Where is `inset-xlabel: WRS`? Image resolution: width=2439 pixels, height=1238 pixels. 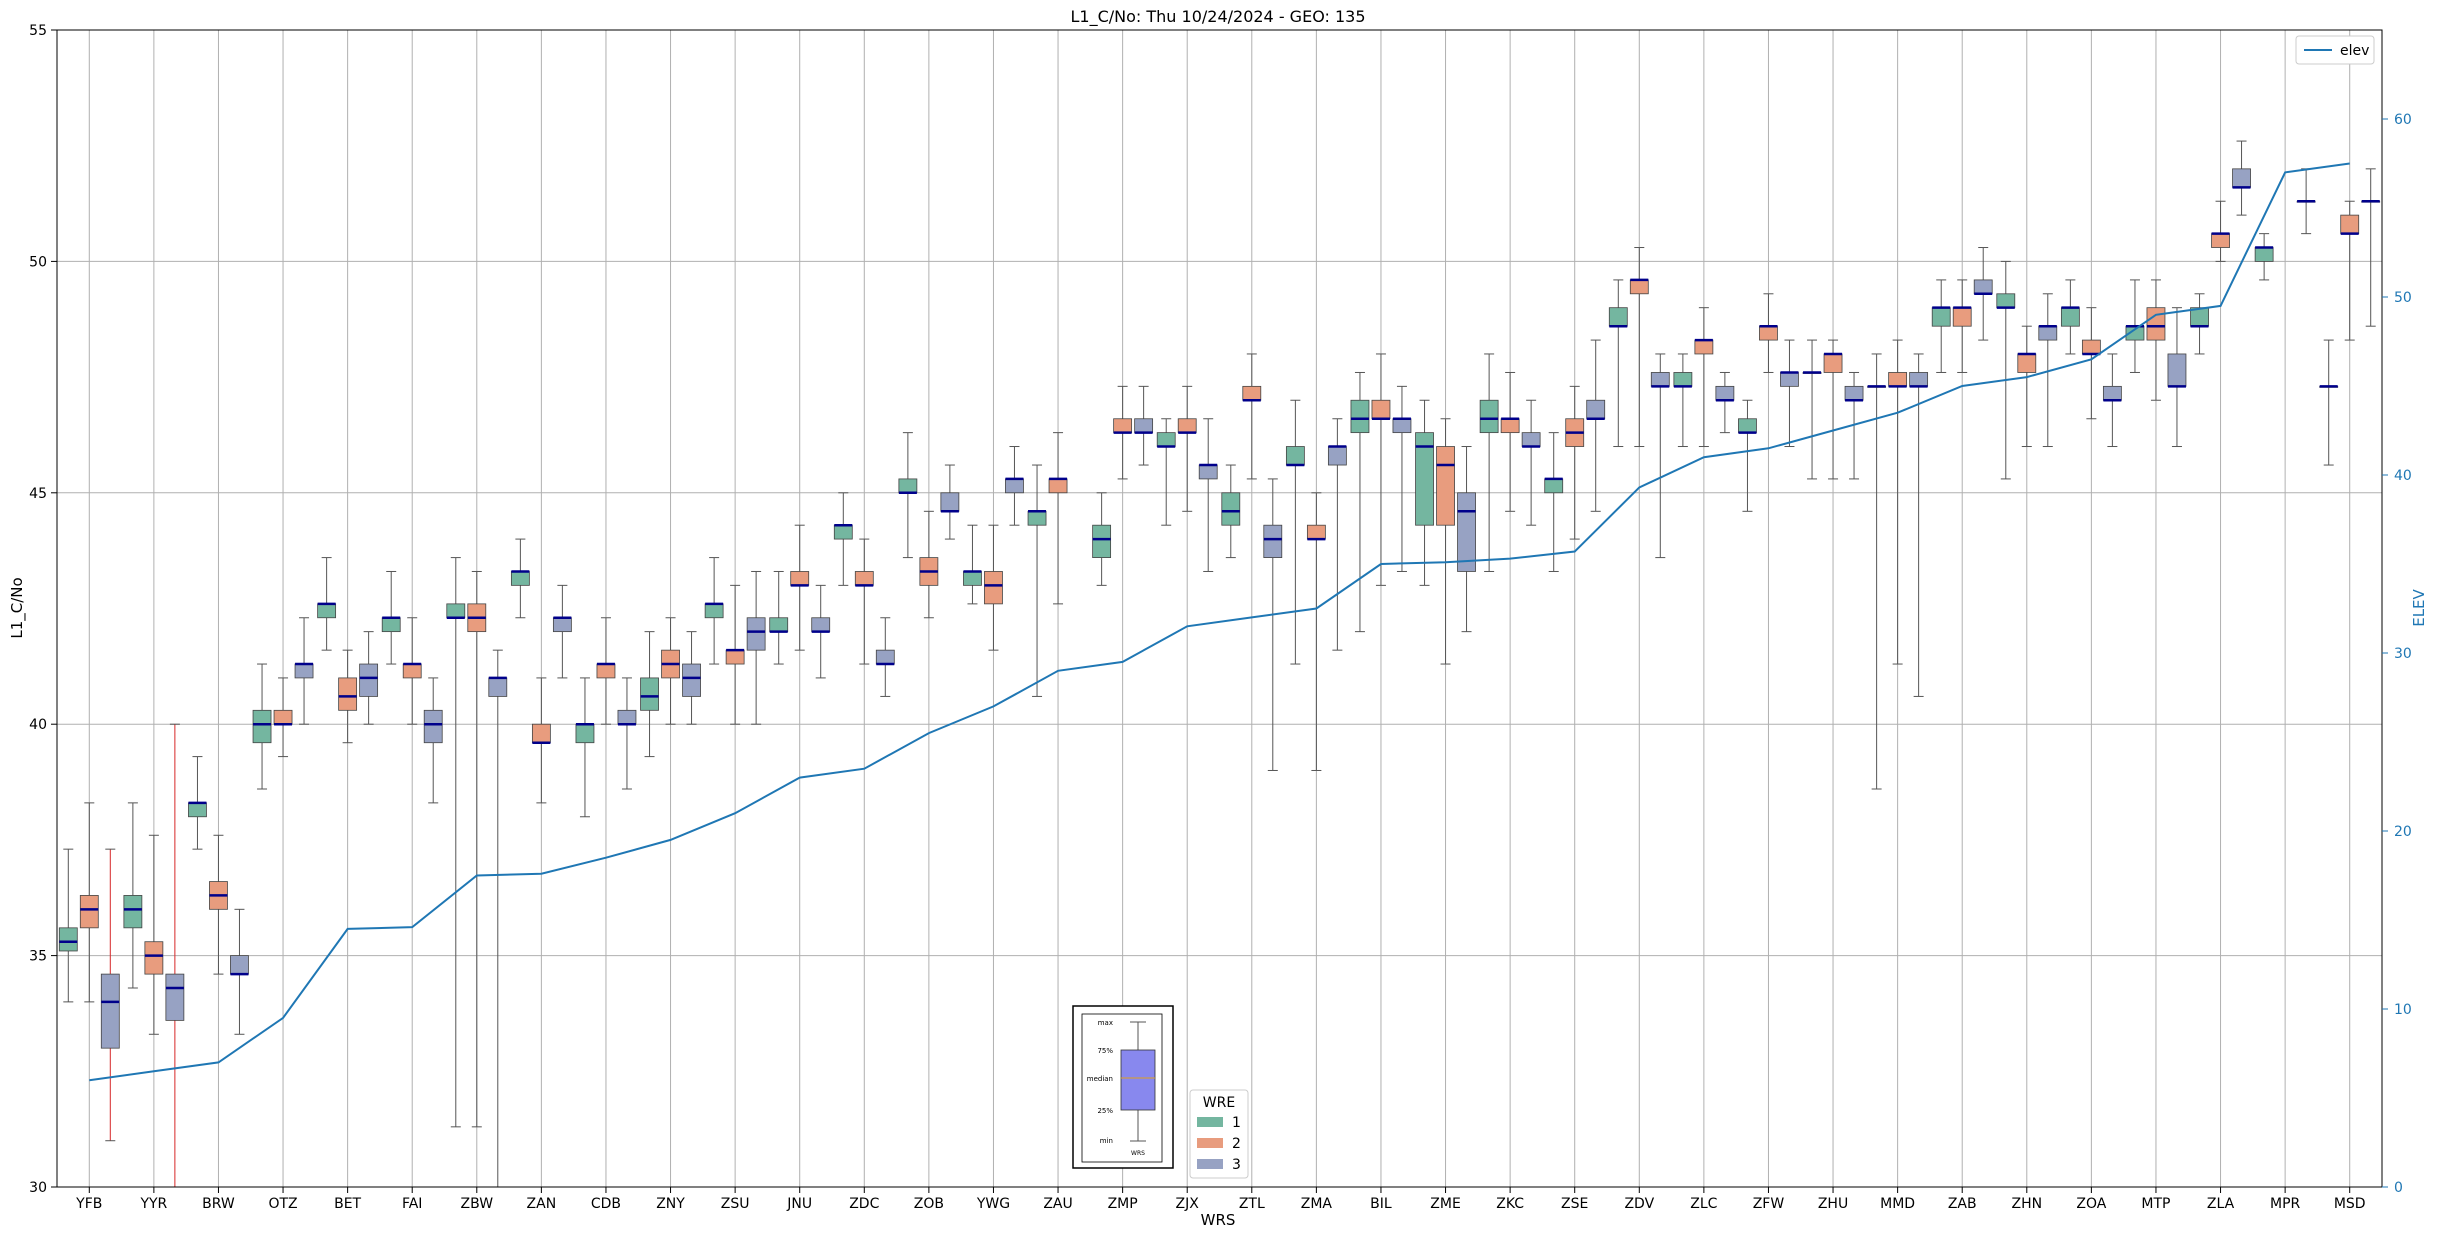 inset-xlabel: WRS is located at coordinates (1138, 1153).